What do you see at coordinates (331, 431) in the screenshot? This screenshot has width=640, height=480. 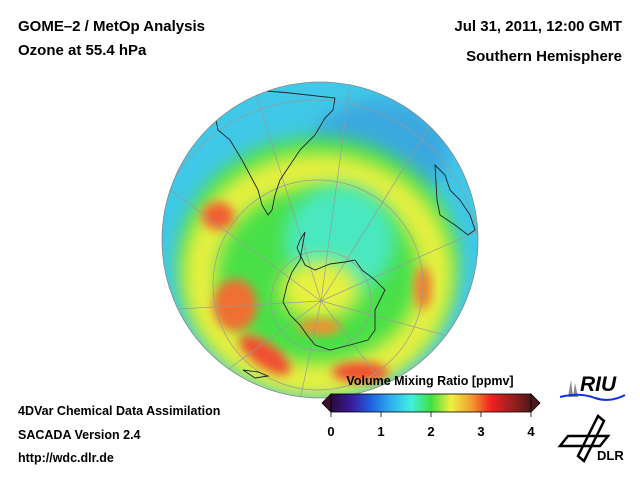 I see `colorbar-tick-0: 0` at bounding box center [331, 431].